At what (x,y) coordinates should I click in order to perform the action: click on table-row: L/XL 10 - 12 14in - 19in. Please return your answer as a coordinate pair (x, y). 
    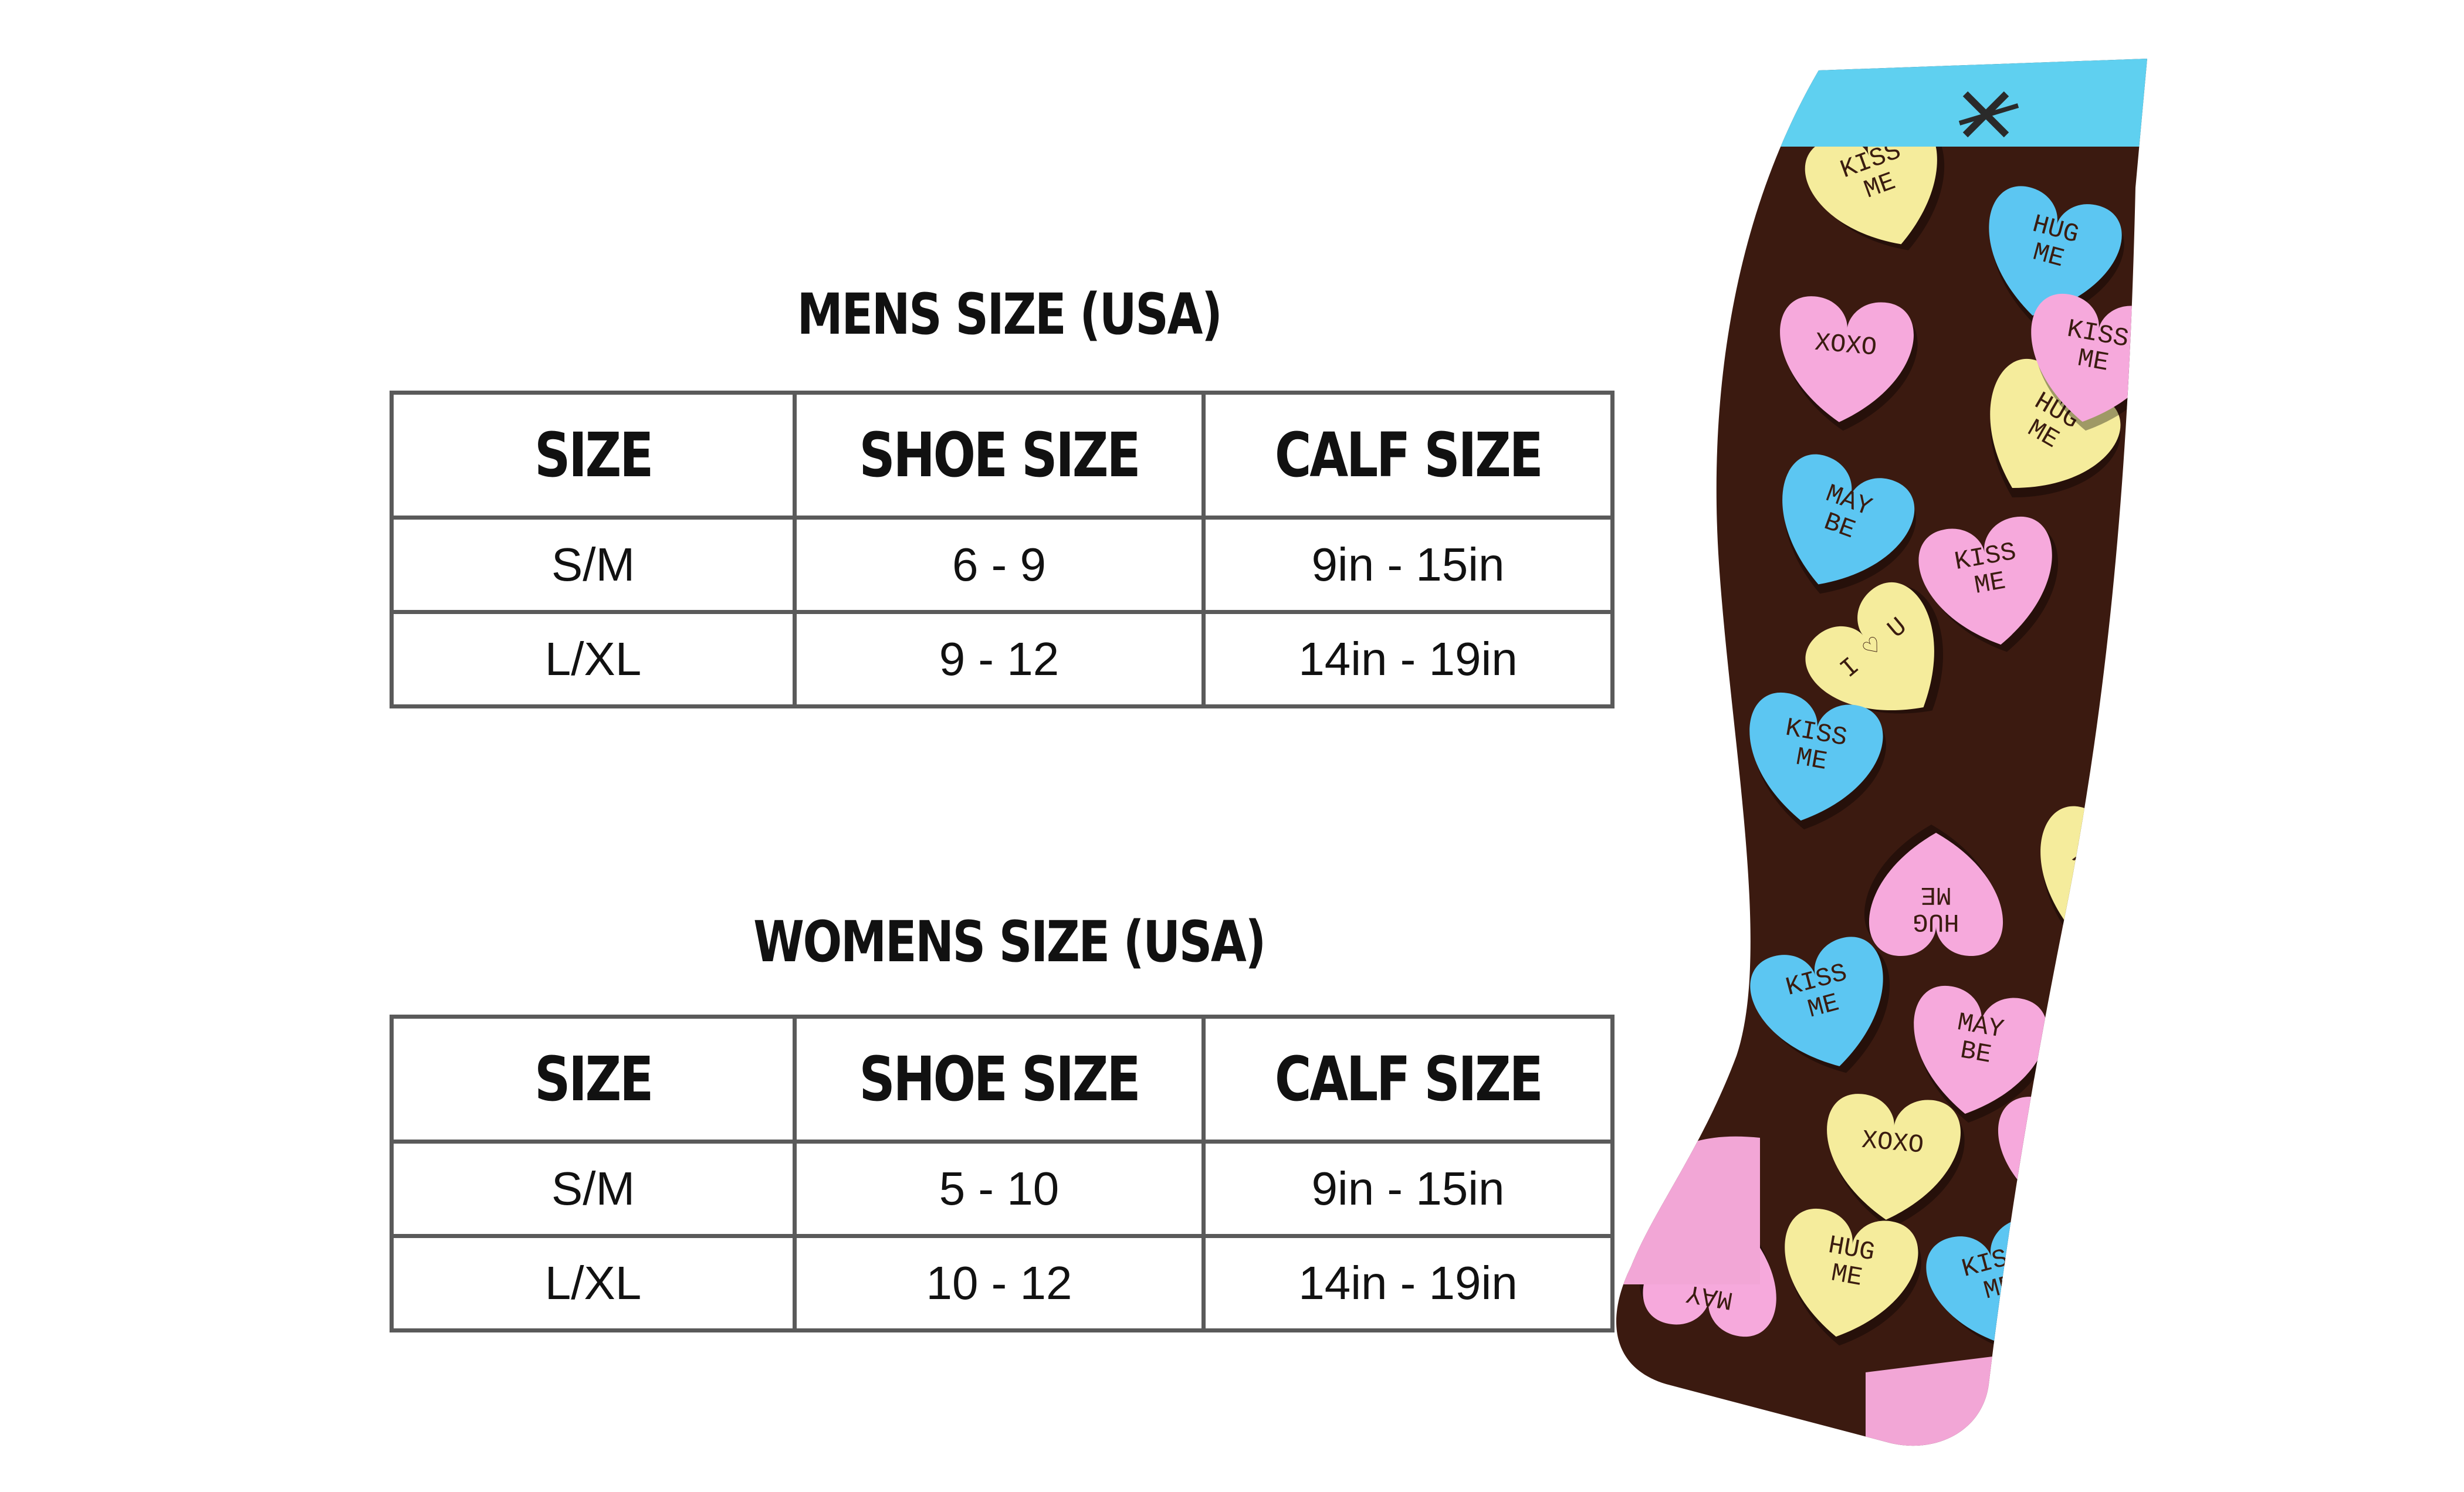
    Looking at the image, I should click on (1002, 1283).